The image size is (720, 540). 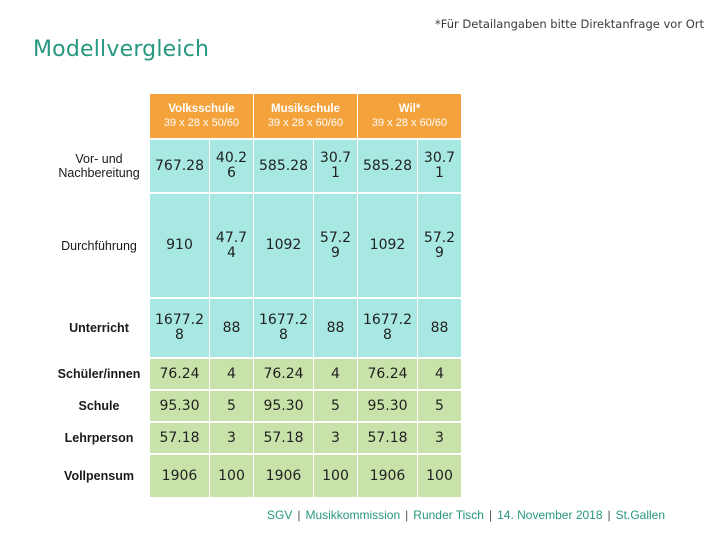 I want to click on table-row: Vollpensum 1906 100 1906 100 1906 100, so click(x=255, y=476).